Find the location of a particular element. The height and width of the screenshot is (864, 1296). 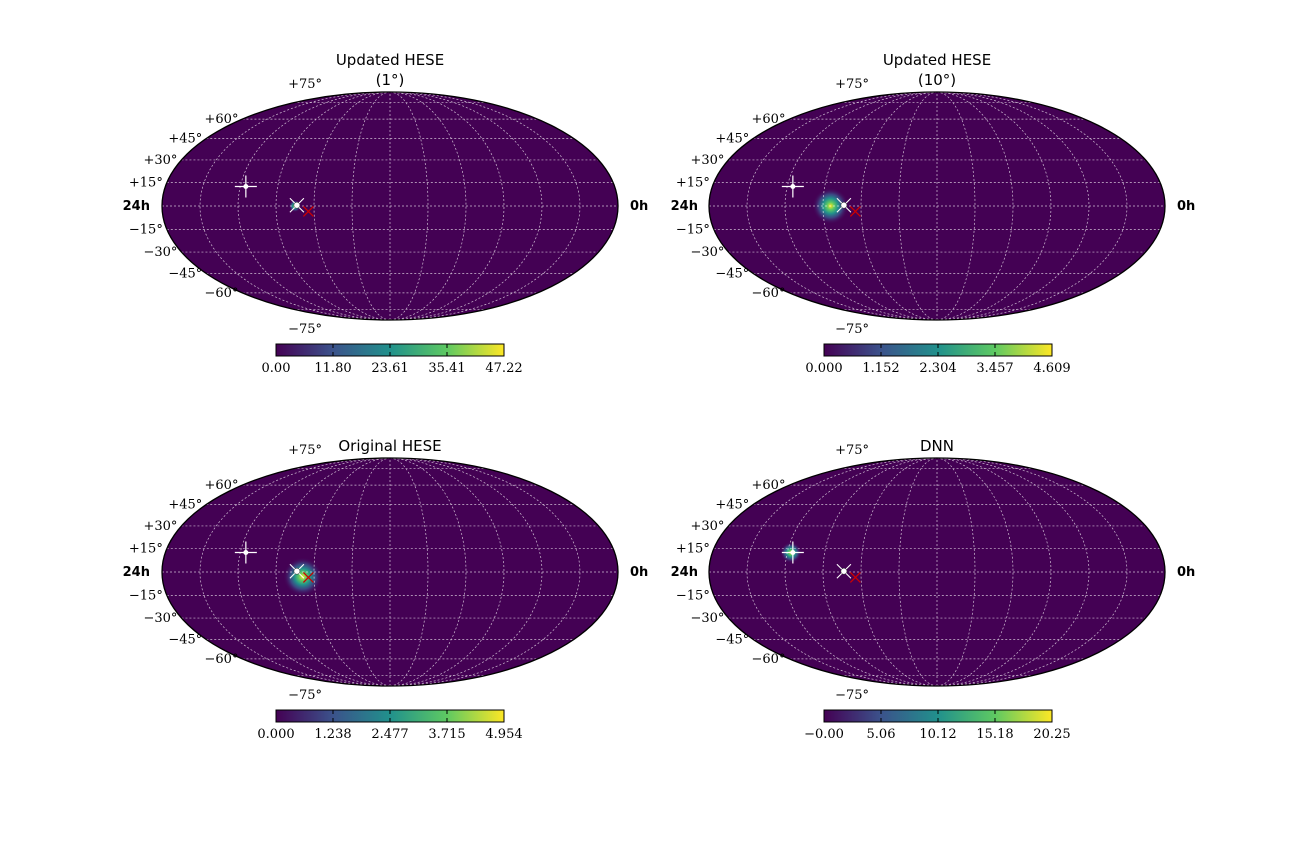

colorbar-tick-label: 5.06 is located at coordinates (881, 734).